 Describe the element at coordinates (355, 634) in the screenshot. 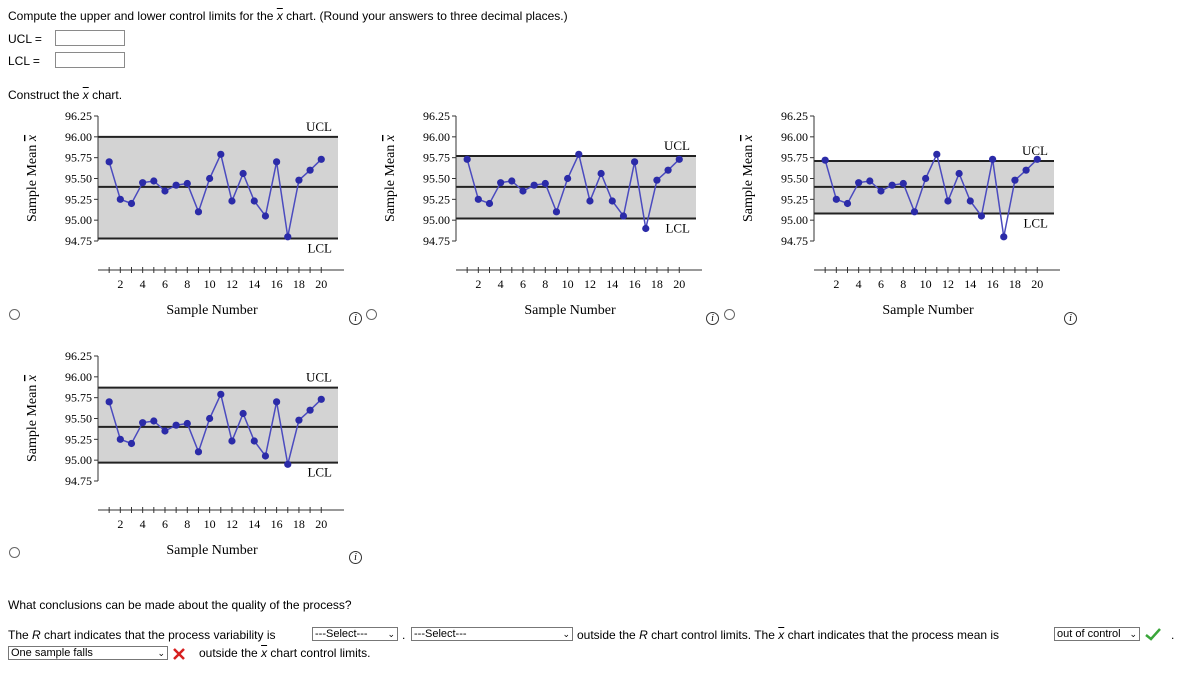

I see `variability-select: ---Select--- ⌄` at that location.